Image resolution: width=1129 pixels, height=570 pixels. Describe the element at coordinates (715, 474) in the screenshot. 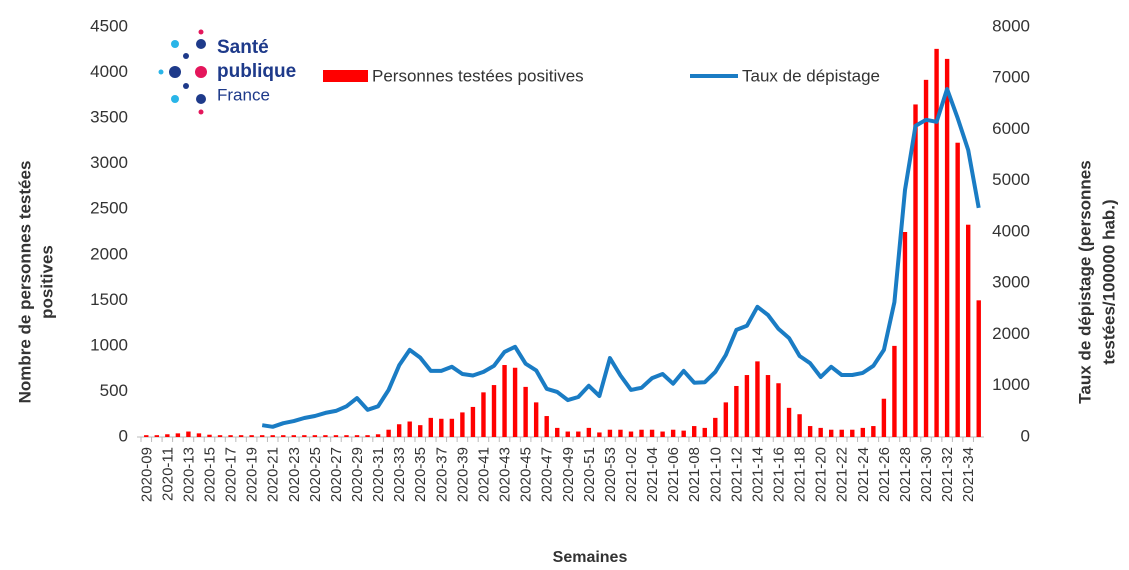

I see `x-tick-label: 2021-10` at that location.